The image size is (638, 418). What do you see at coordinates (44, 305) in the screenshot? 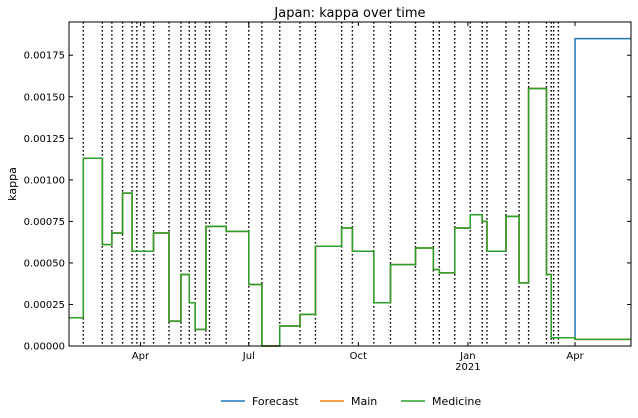
I see `y-tick-label: 0.00025` at bounding box center [44, 305].